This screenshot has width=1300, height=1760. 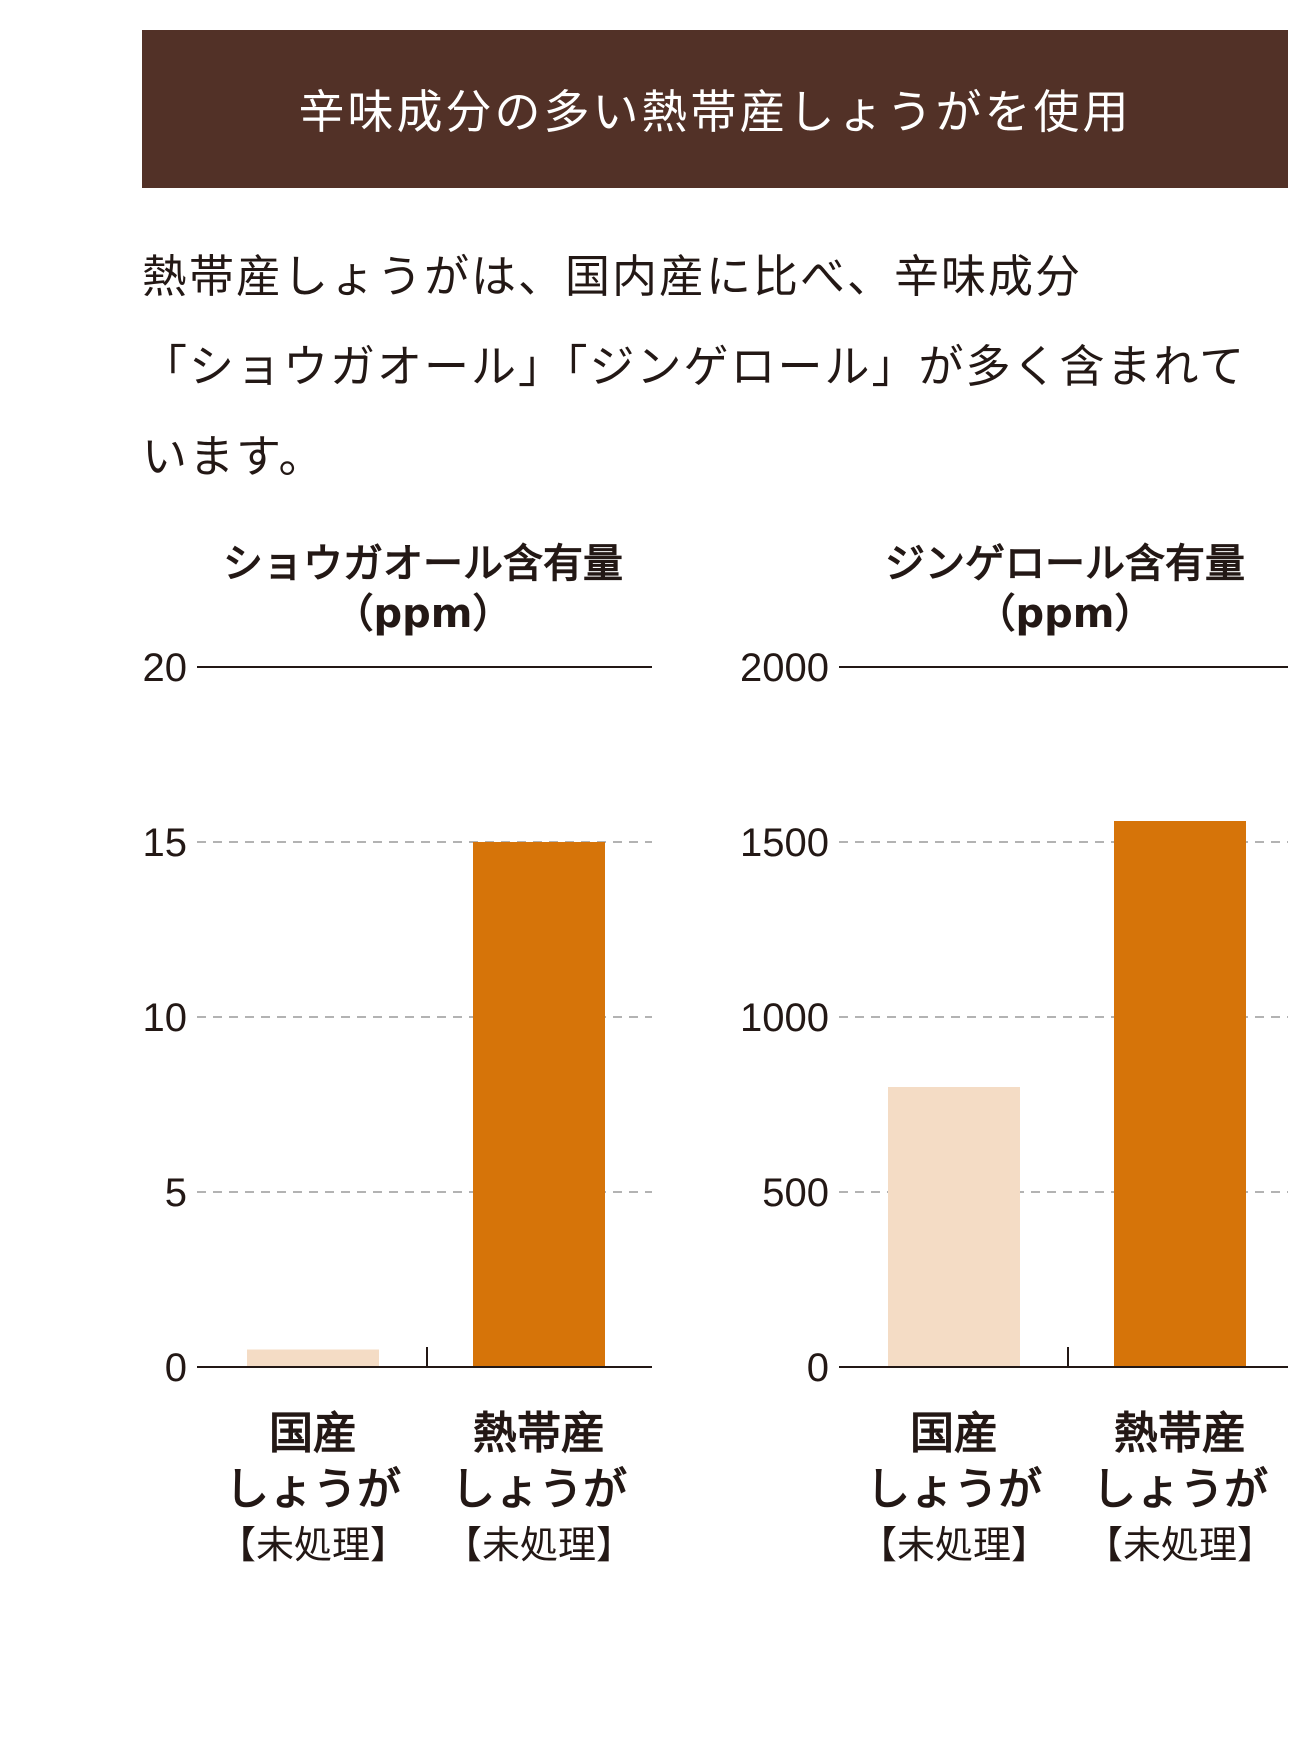 I want to click on y-tick-label: 500, so click(x=795, y=1193).